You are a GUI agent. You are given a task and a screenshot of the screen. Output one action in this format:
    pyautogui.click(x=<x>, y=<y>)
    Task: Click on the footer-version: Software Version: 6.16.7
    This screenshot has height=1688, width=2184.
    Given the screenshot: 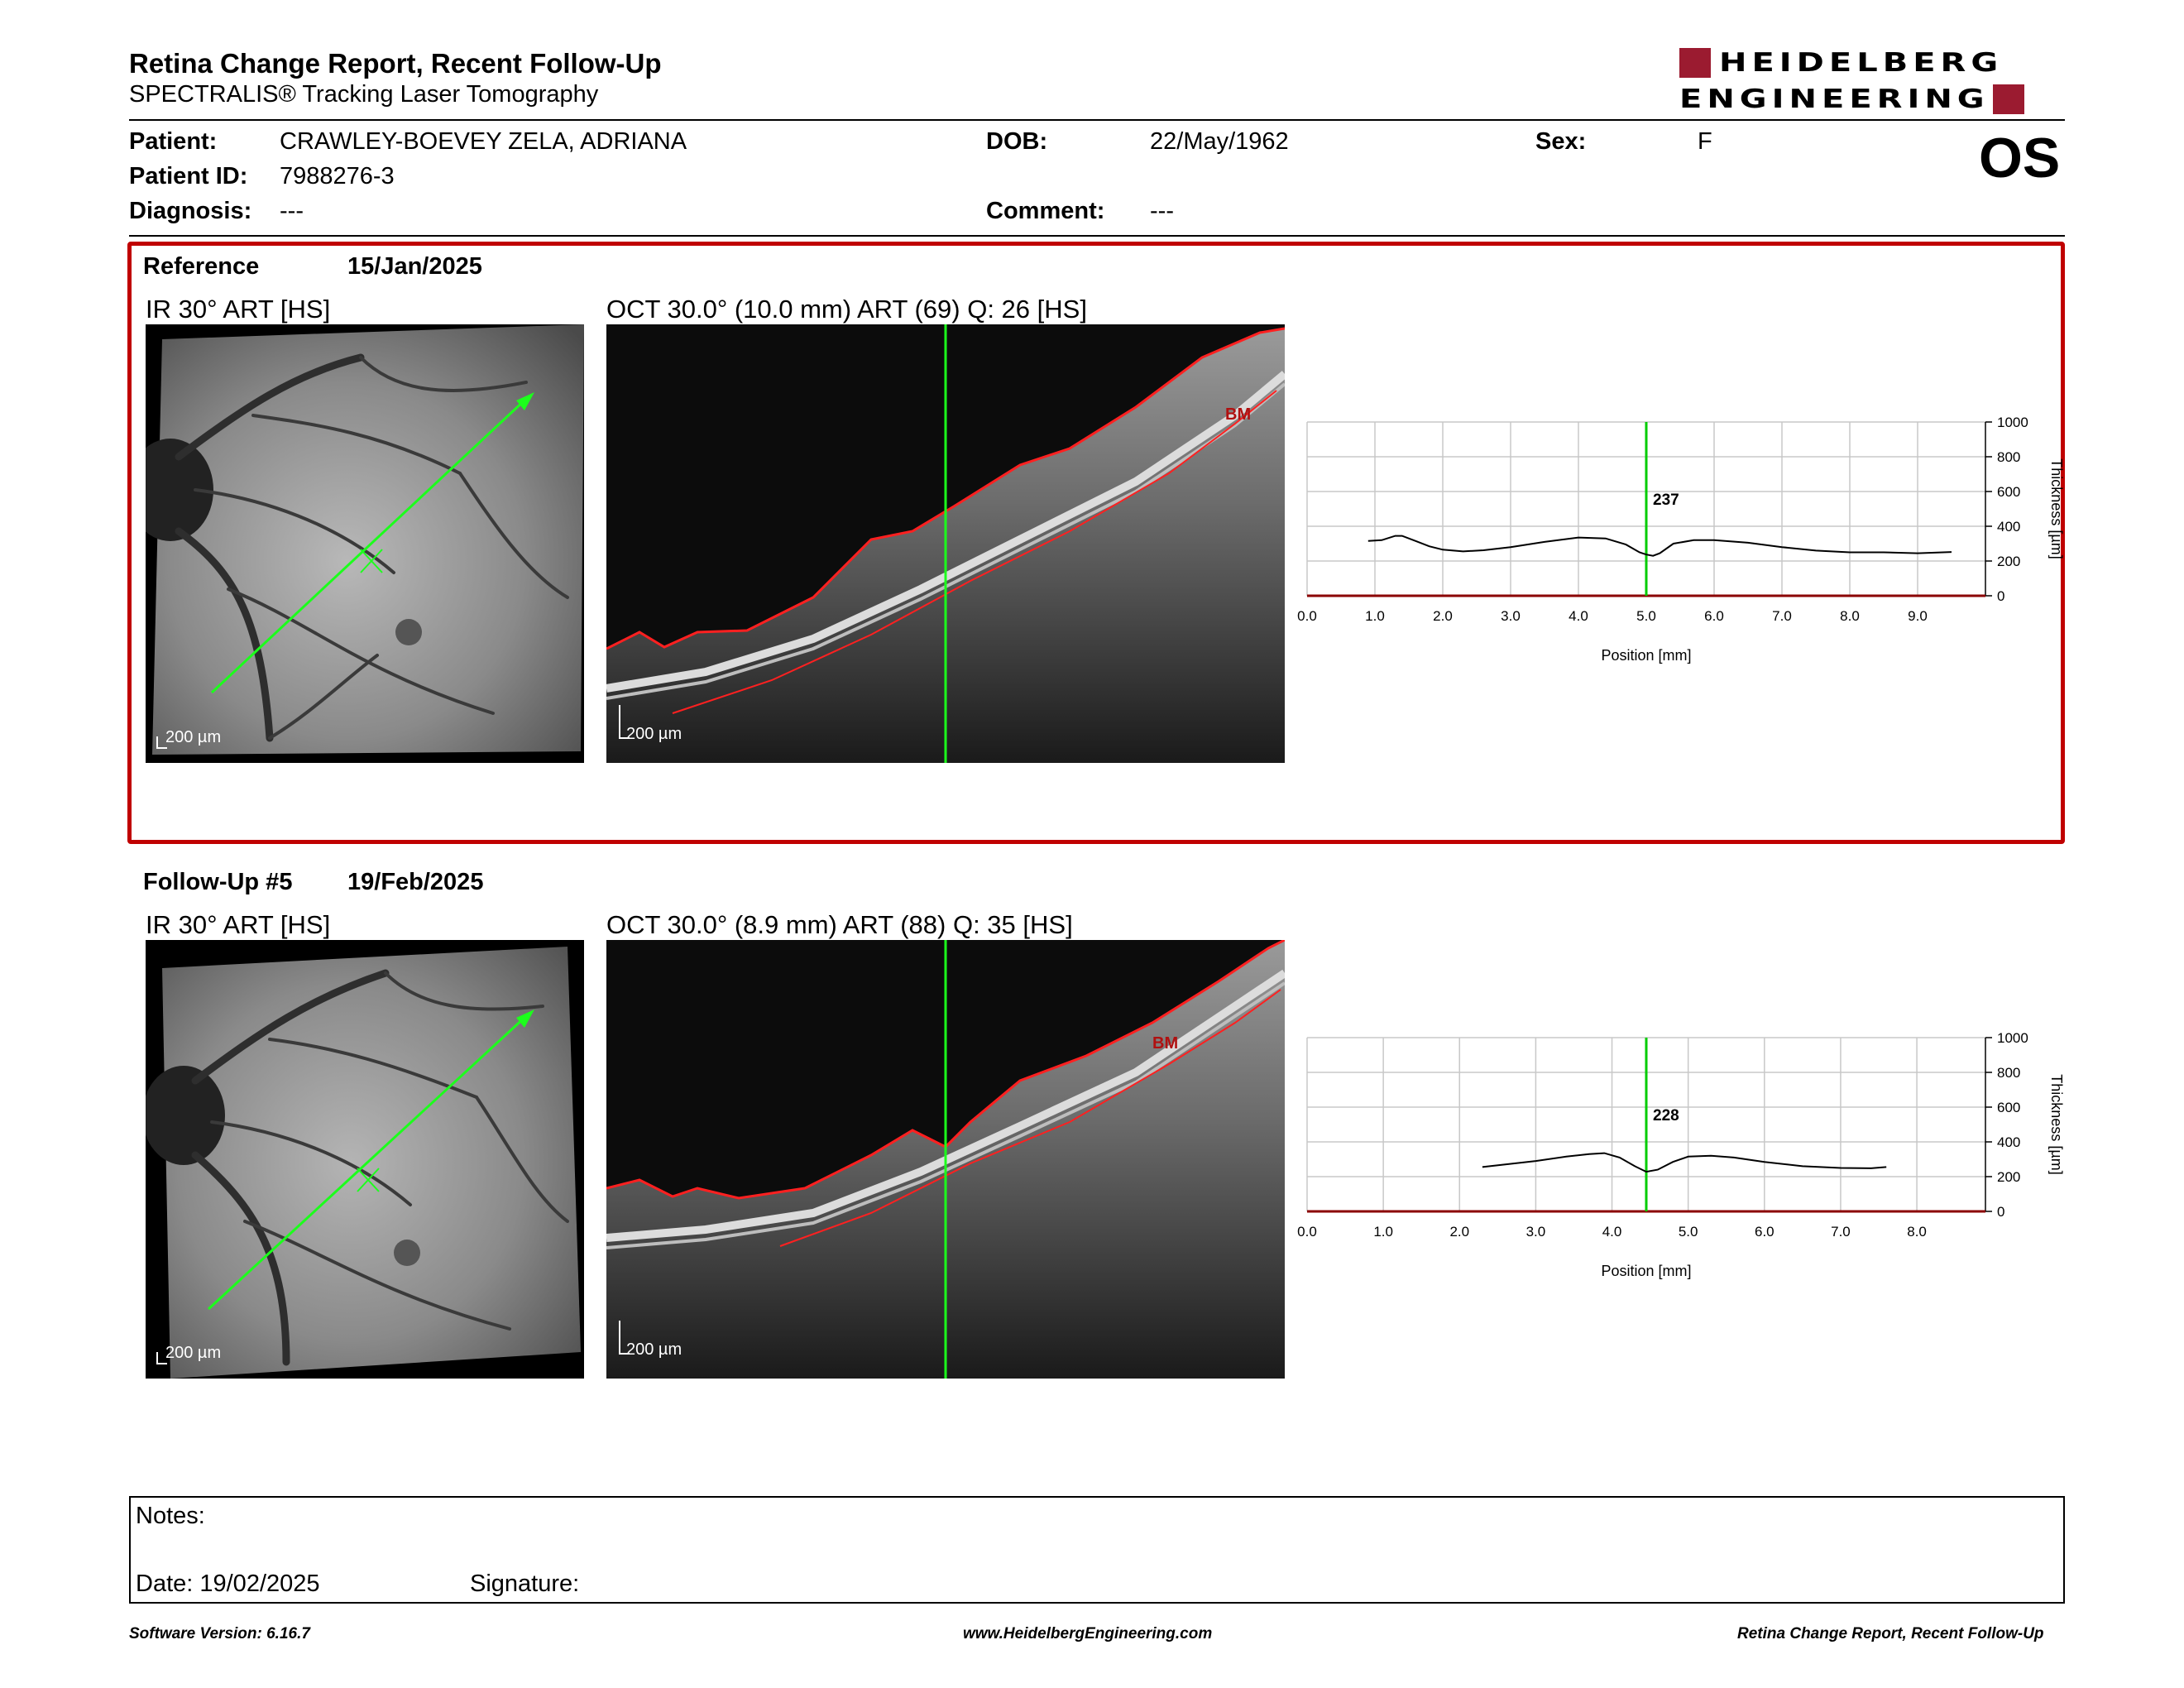 What is the action you would take?
    pyautogui.click(x=219, y=1633)
    